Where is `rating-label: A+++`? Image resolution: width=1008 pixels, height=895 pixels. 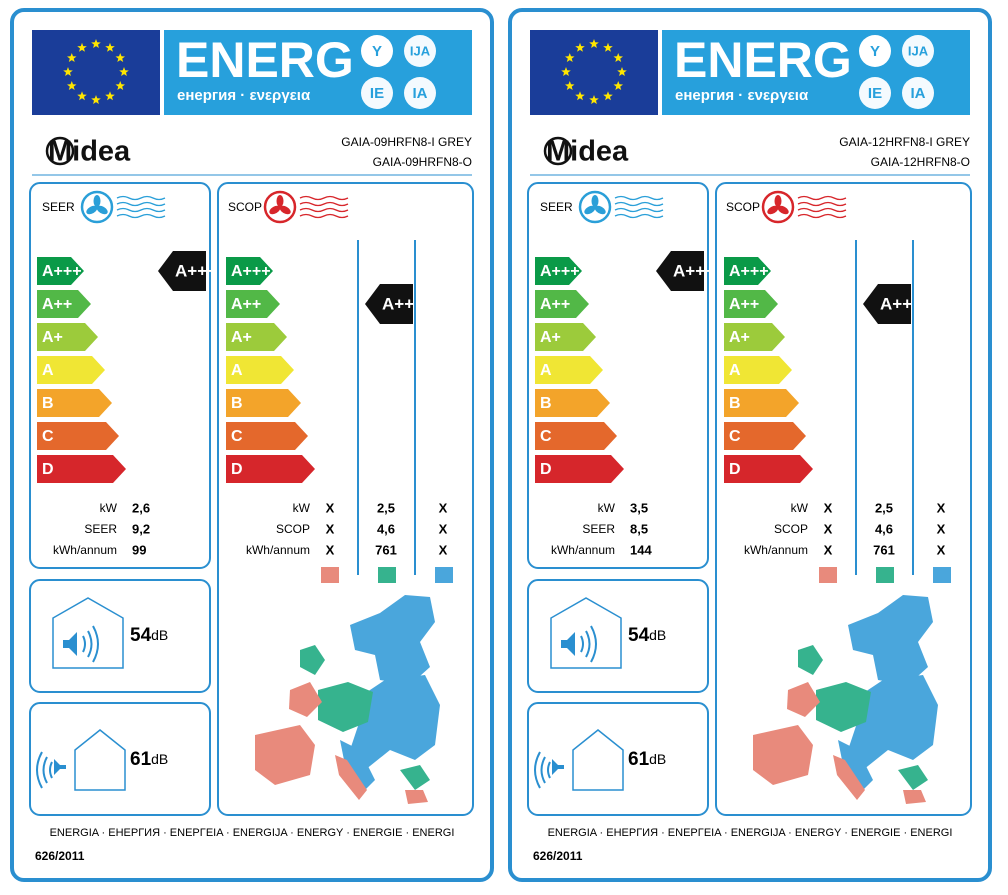 rating-label: A+++ is located at coordinates (196, 270).